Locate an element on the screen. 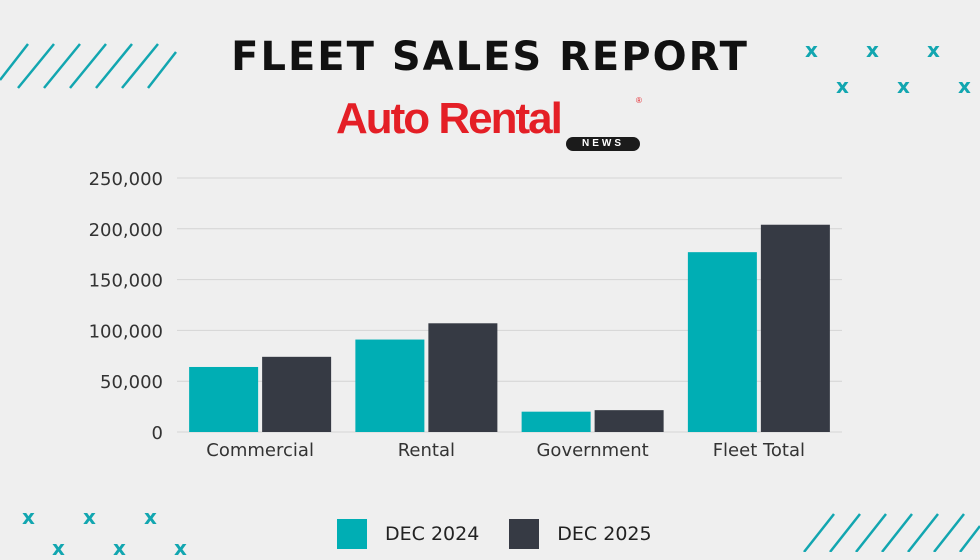 The height and width of the screenshot is (560, 980). chart-legend: DEC 2024 DEC 2025 is located at coordinates (509, 534).